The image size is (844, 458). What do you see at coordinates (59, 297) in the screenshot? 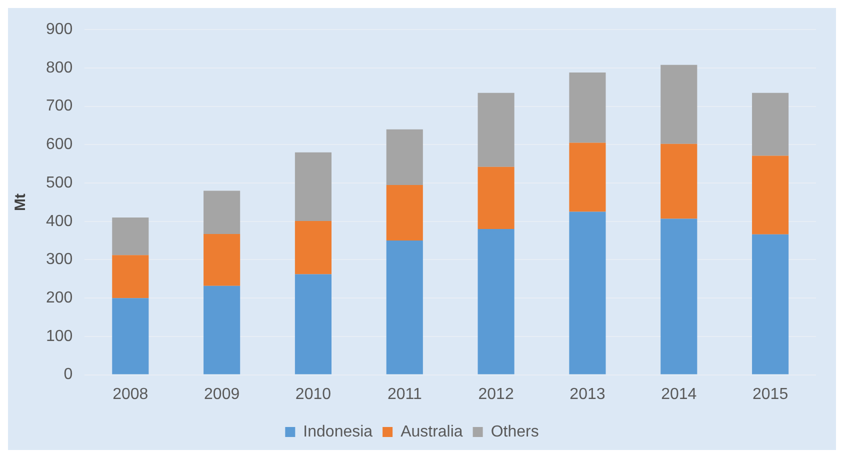
I see `y-tick-label: 200` at bounding box center [59, 297].